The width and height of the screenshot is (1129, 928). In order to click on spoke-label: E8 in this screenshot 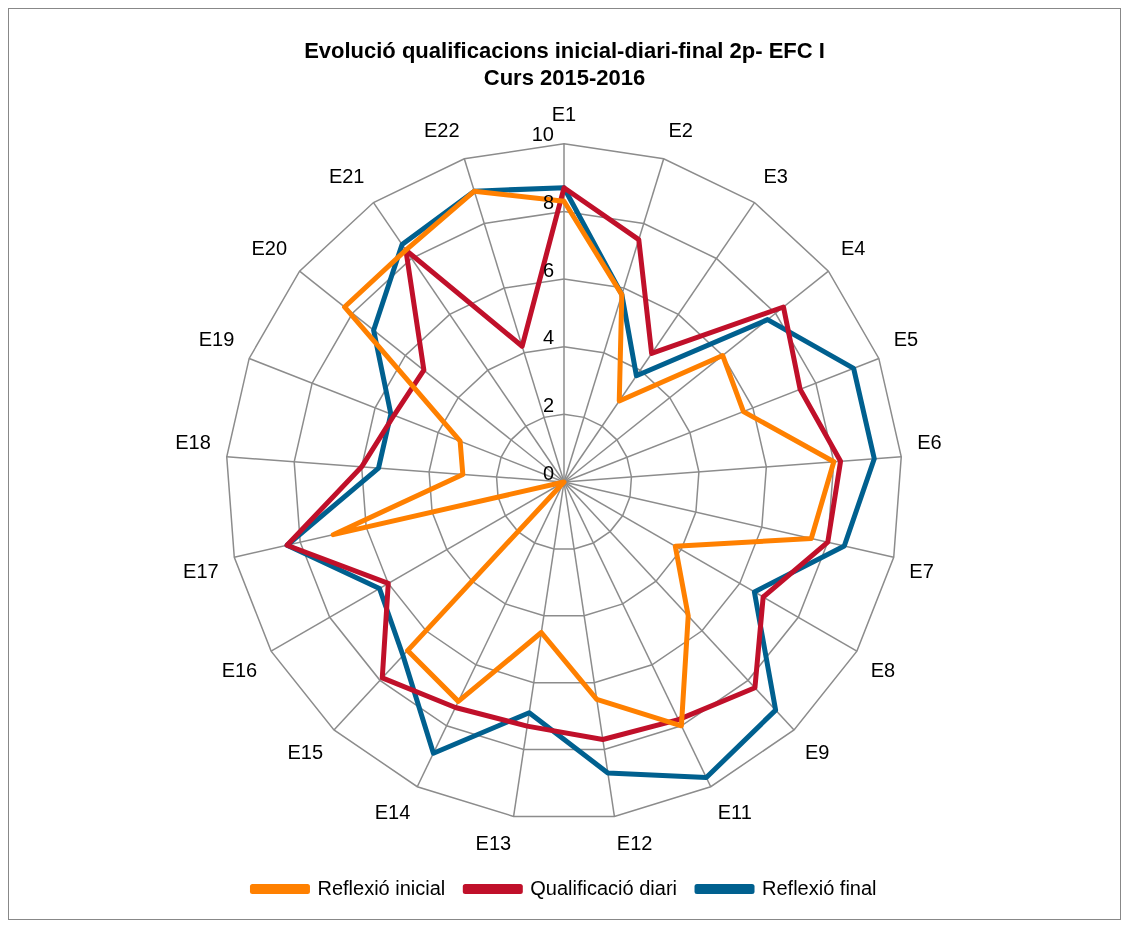, I will do `click(883, 669)`.